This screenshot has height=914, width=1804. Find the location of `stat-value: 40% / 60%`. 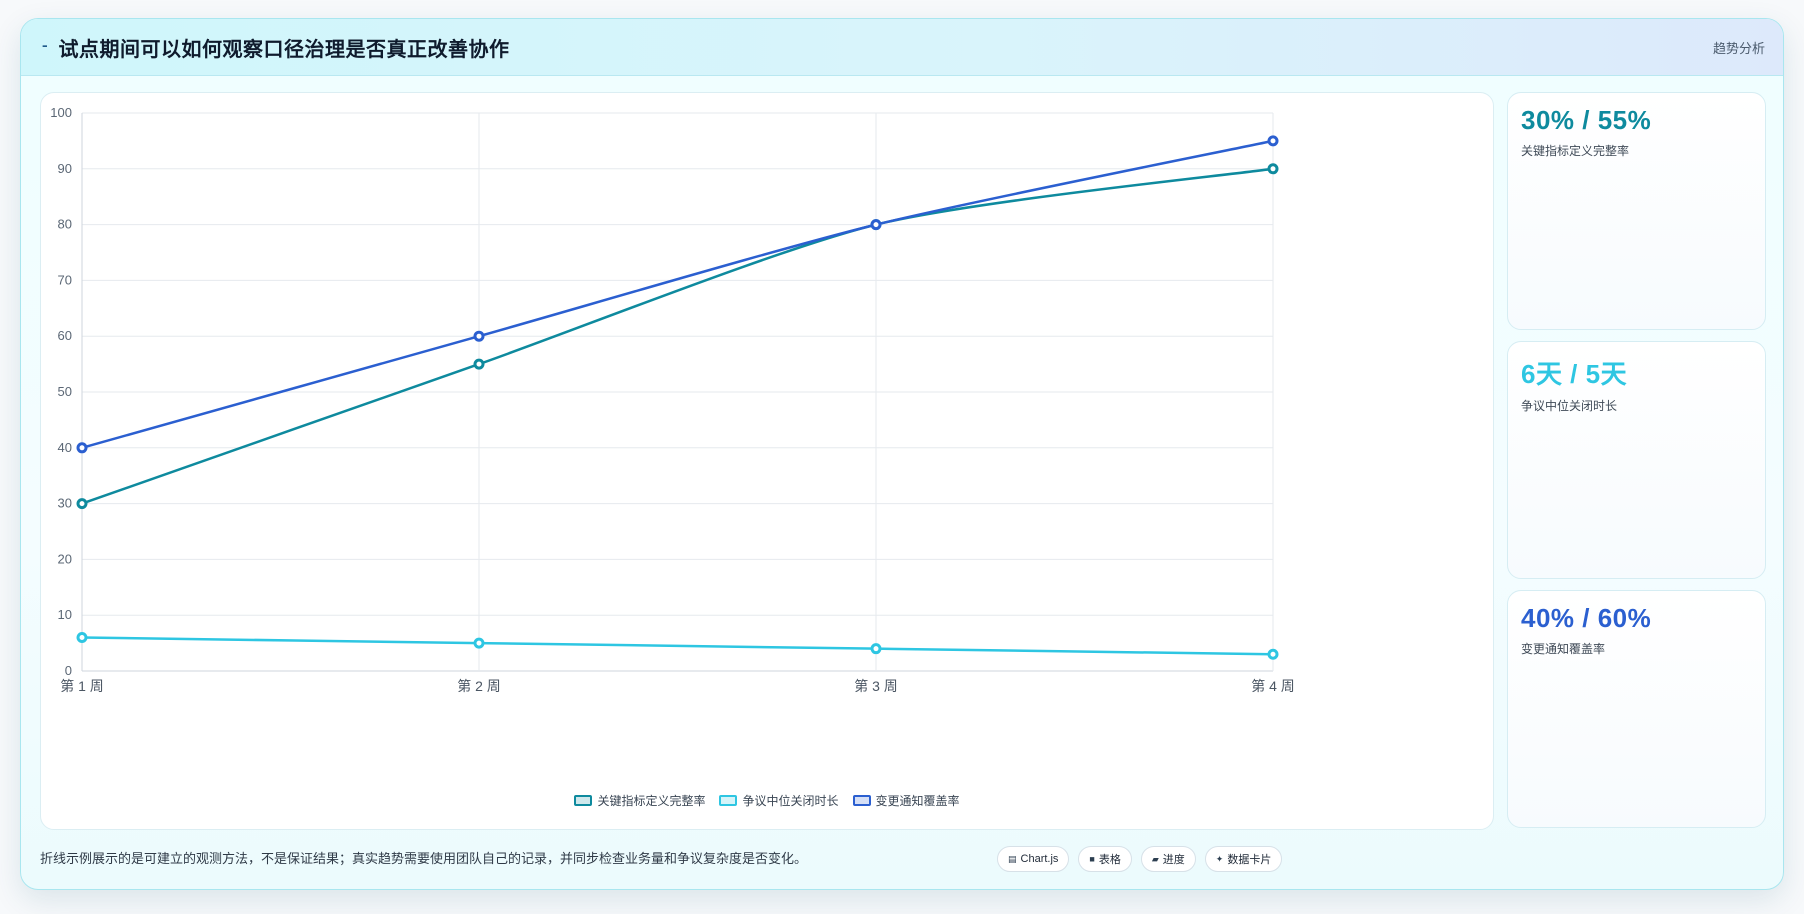

stat-value: 40% / 60% is located at coordinates (1586, 618).